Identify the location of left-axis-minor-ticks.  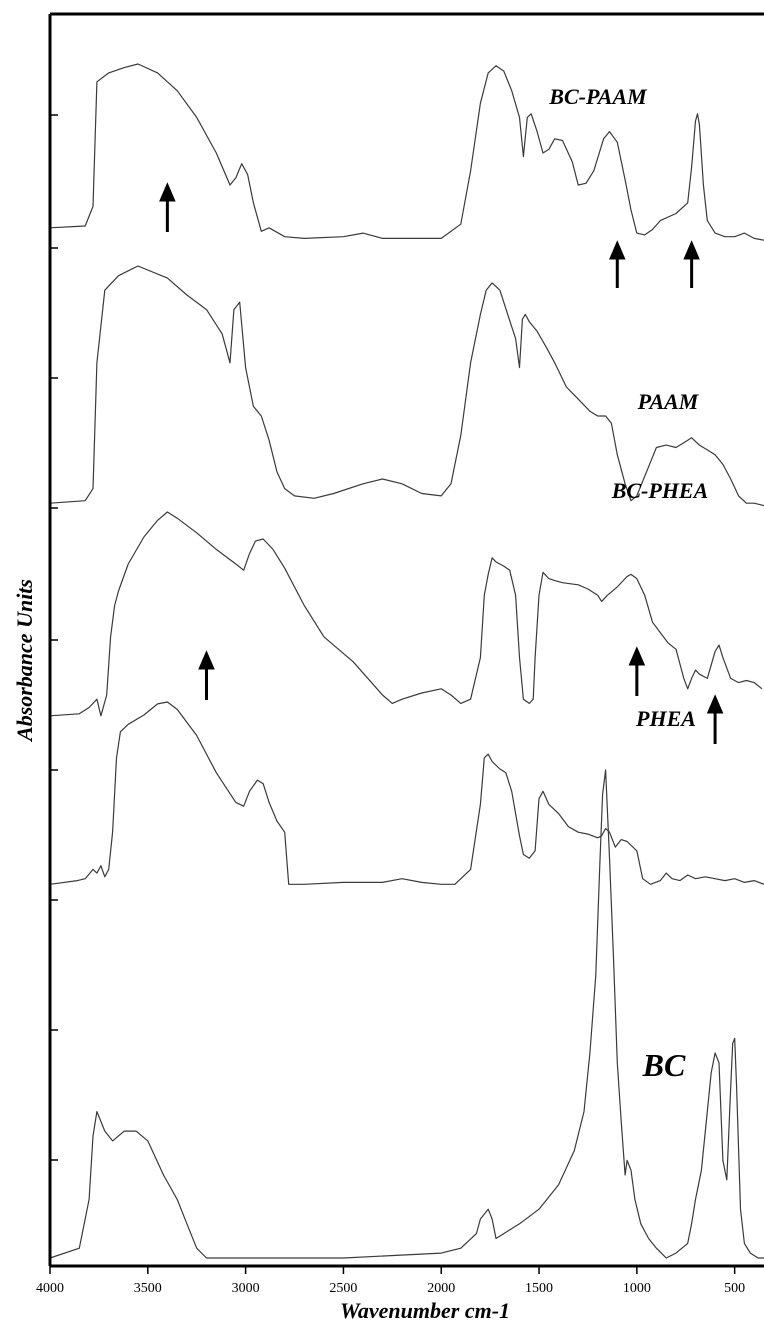
(54, 637).